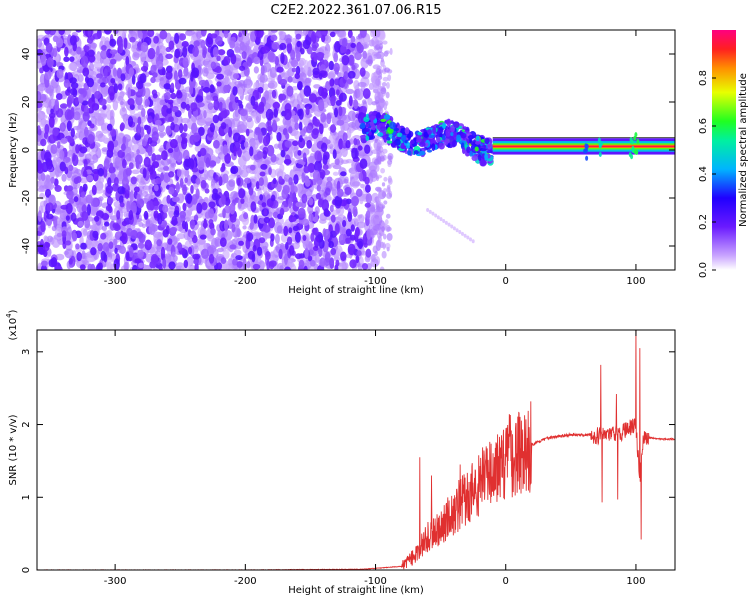  Describe the element at coordinates (9, 315) in the screenshot. I see `snr-scale-exponent: 4` at that location.